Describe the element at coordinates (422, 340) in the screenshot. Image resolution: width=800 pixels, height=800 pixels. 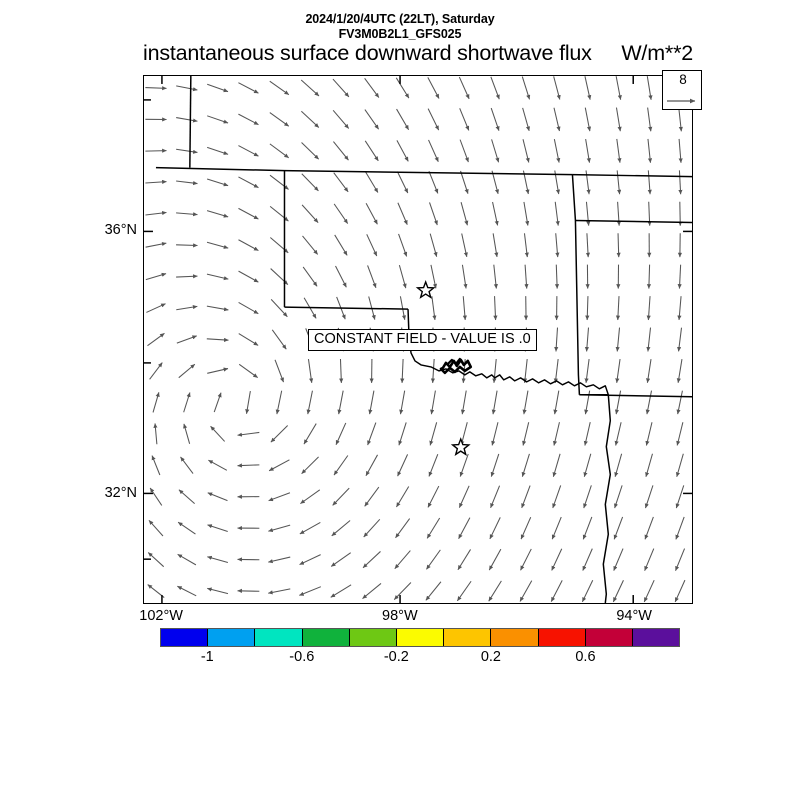
I see `constant-field-annotation: CONSTANT FIELD - VALUE IS .0` at that location.